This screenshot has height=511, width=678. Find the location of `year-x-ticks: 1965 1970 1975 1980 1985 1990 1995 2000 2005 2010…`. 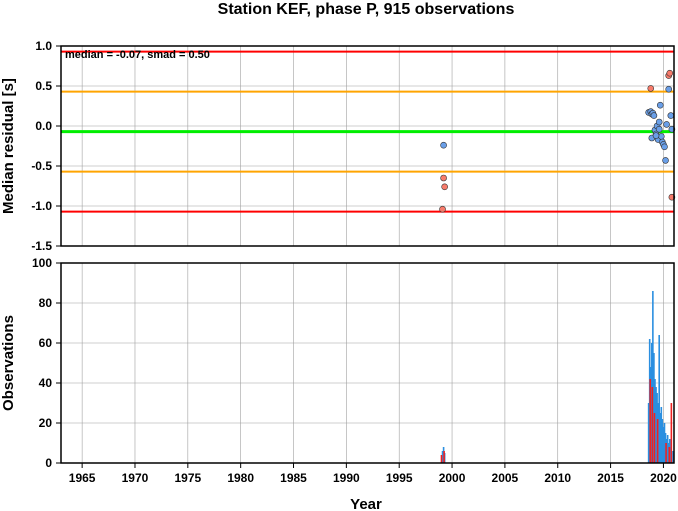

year-x-ticks: 1965 1970 1975 1980 1985 1990 1995 2000 2005 2010… is located at coordinates (373, 474).